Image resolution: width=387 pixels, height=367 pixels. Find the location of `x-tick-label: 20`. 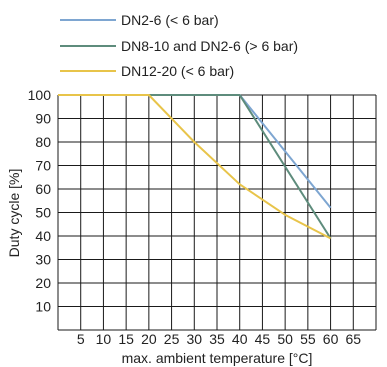

x-tick-label: 20 is located at coordinates (149, 339).